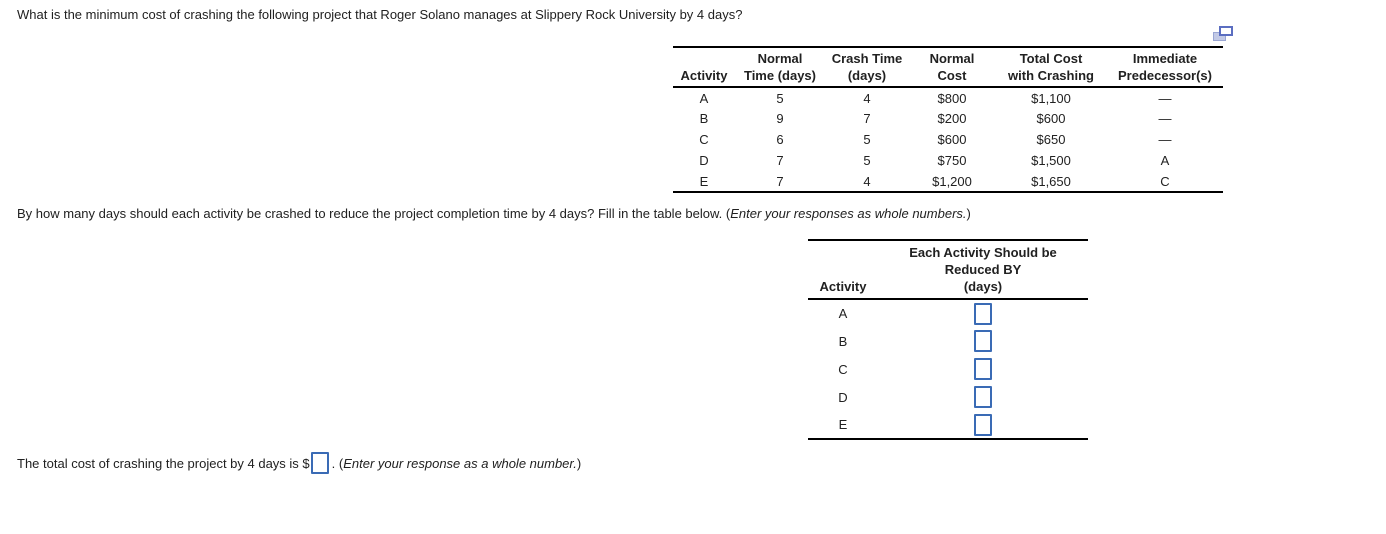 This screenshot has width=1386, height=534. Describe the element at coordinates (1165, 181) in the screenshot. I see `cell-predecessor: C` at that location.